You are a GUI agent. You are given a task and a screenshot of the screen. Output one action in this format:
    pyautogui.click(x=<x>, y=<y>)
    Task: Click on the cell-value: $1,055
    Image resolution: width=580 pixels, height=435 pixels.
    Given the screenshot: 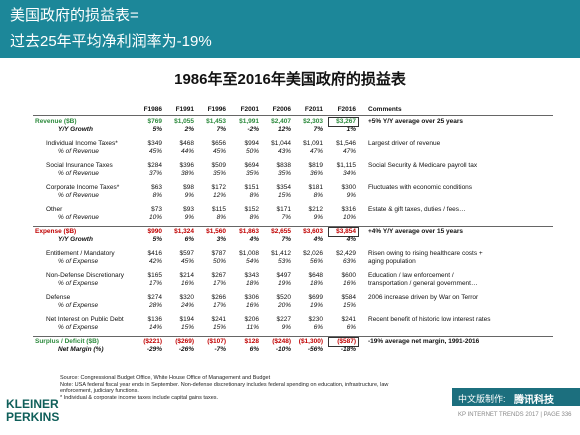 What is the action you would take?
    pyautogui.click(x=184, y=121)
    